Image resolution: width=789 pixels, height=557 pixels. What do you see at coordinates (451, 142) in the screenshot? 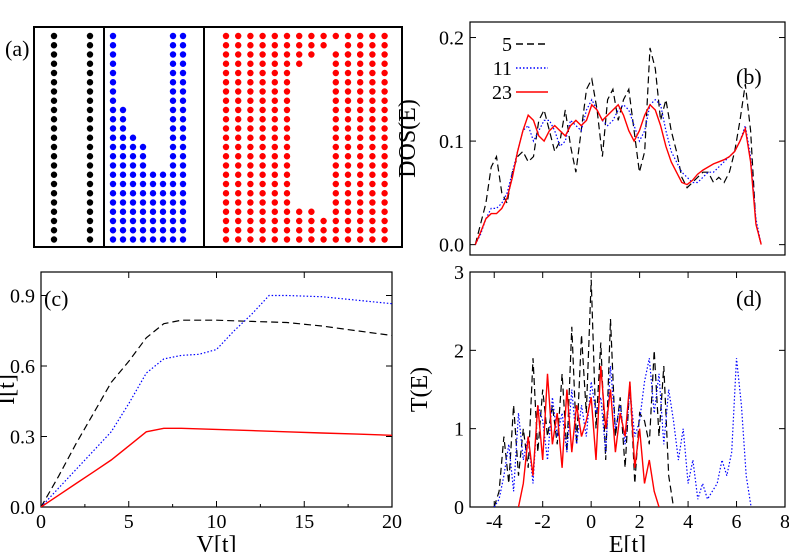
I see `y-tick-label: 0.1` at bounding box center [451, 142].